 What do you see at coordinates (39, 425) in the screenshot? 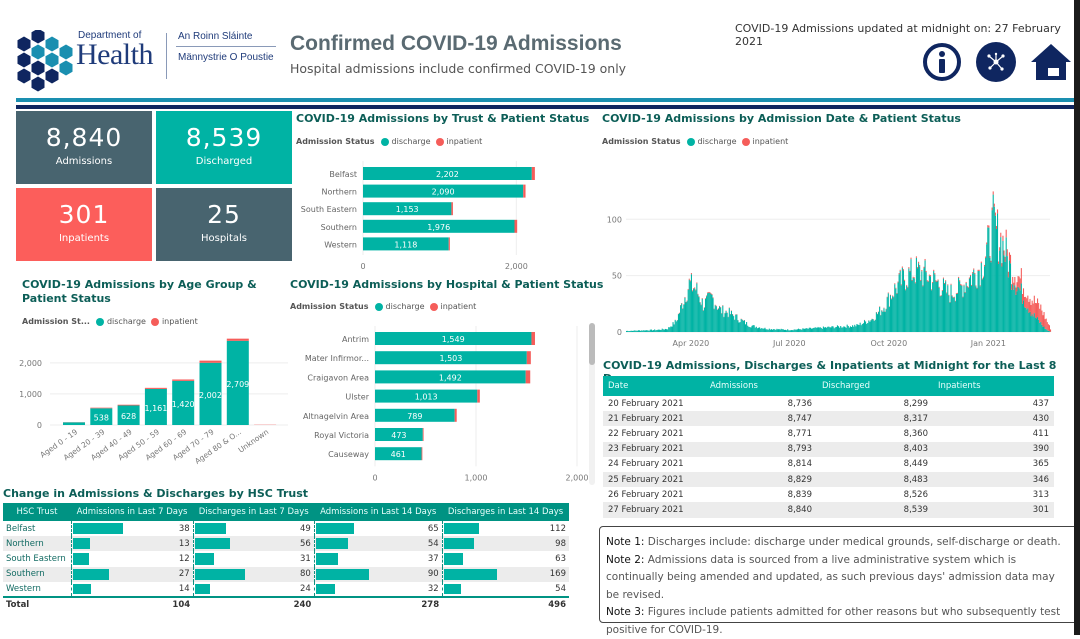
I see `y-tick-label: 0` at bounding box center [39, 425].